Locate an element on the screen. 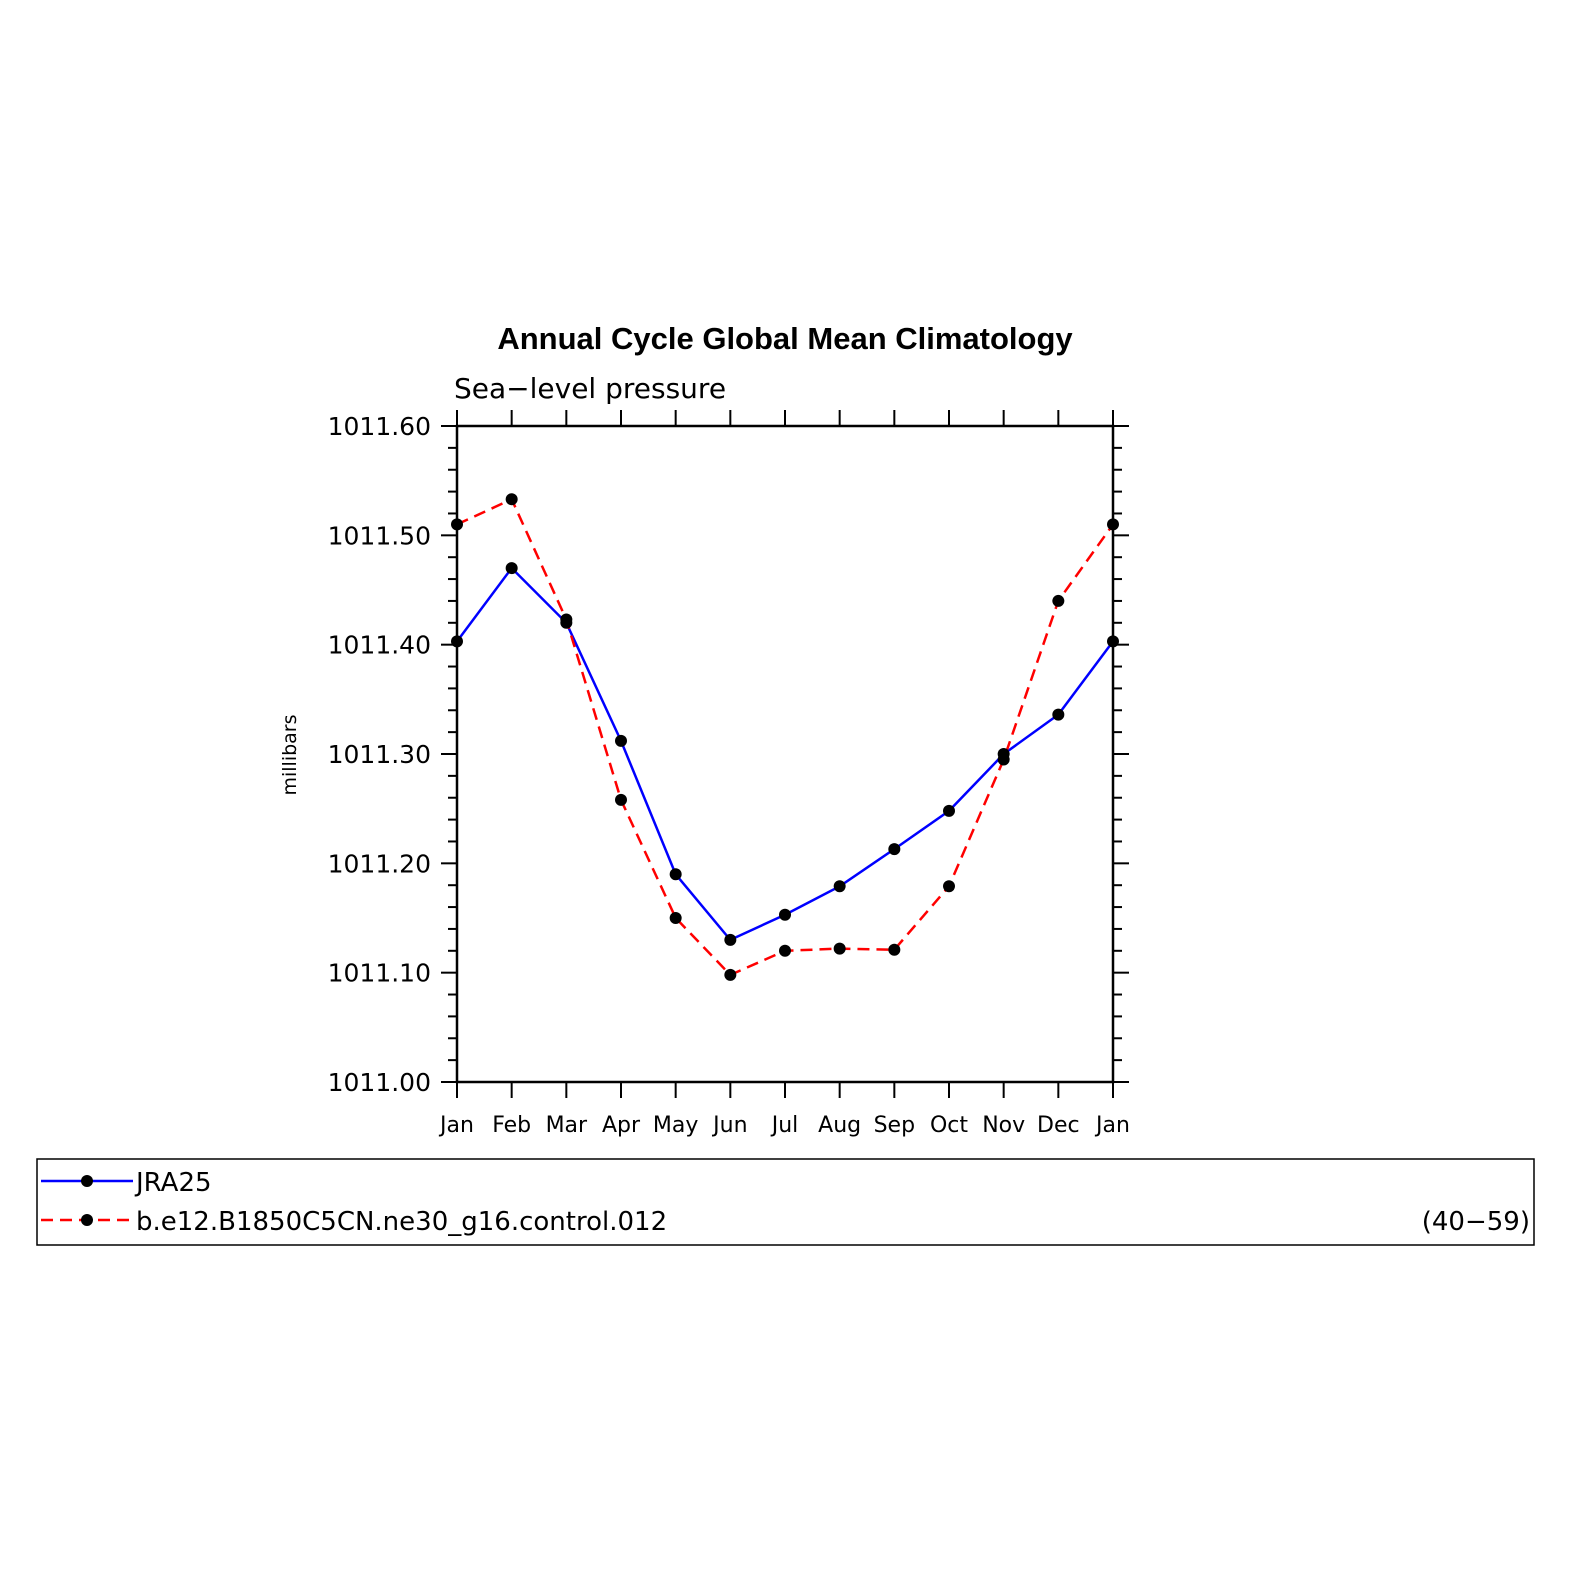 This screenshot has height=1575, width=1575. chart-subtitle: Sea−level pressure is located at coordinates (590, 388).